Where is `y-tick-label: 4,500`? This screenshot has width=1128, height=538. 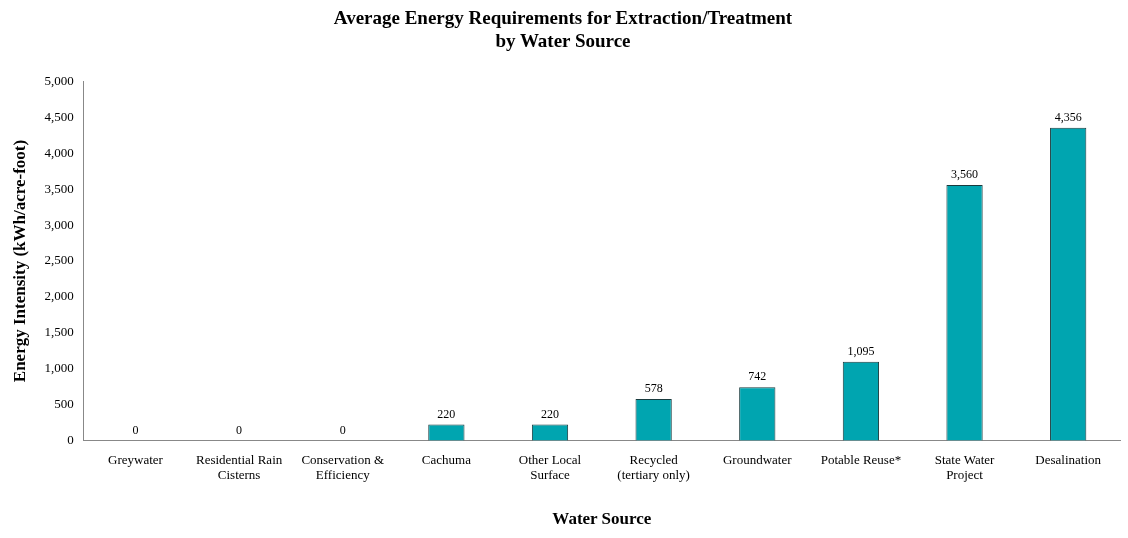
y-tick-label: 4,500 is located at coordinates (59, 116).